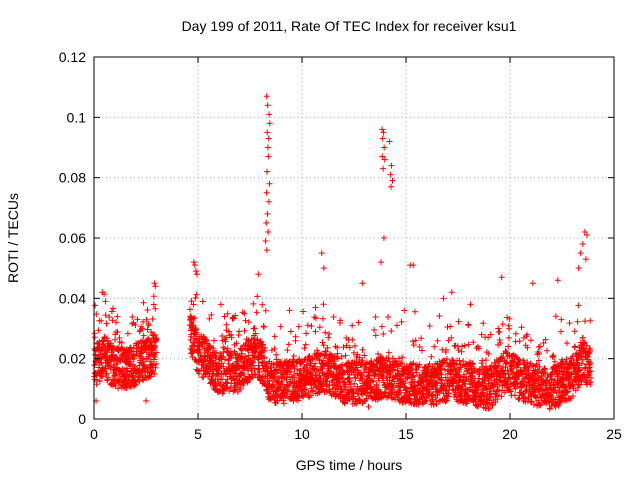 The height and width of the screenshot is (480, 640). Describe the element at coordinates (406, 434) in the screenshot. I see `x-tick-label: 15` at that location.